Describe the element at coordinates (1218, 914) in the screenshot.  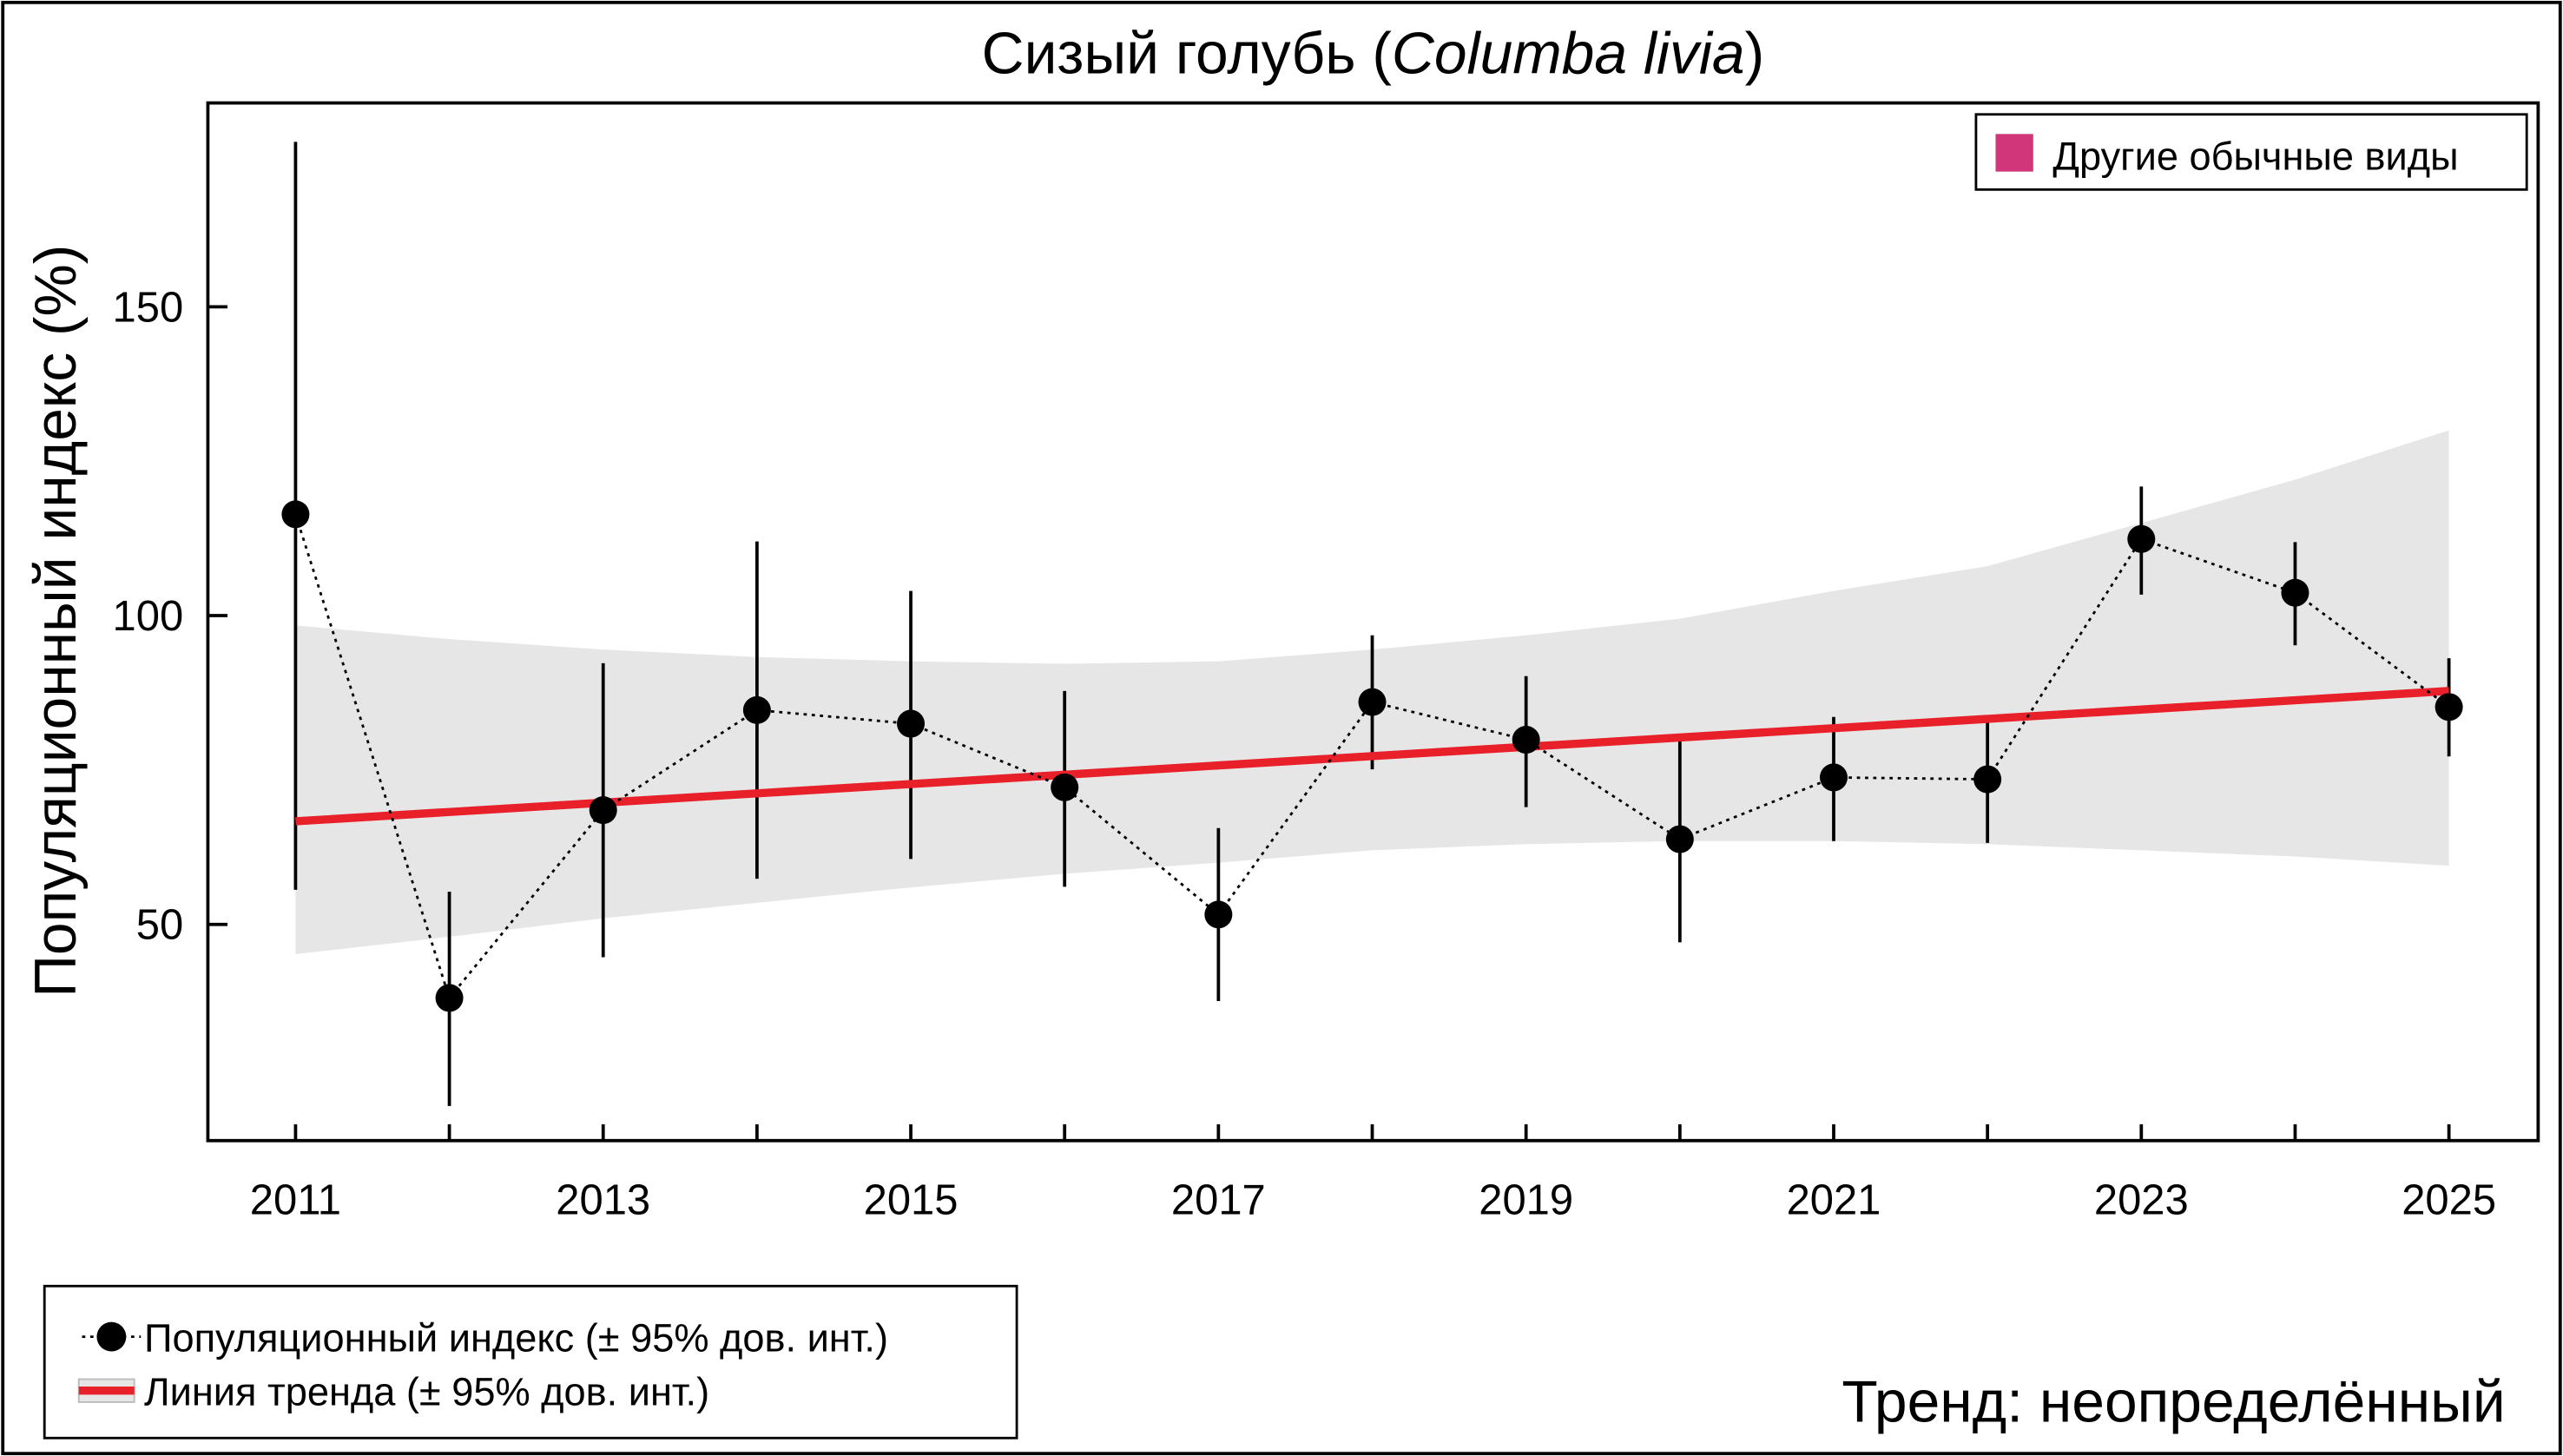
I see `data-point-2017` at that location.